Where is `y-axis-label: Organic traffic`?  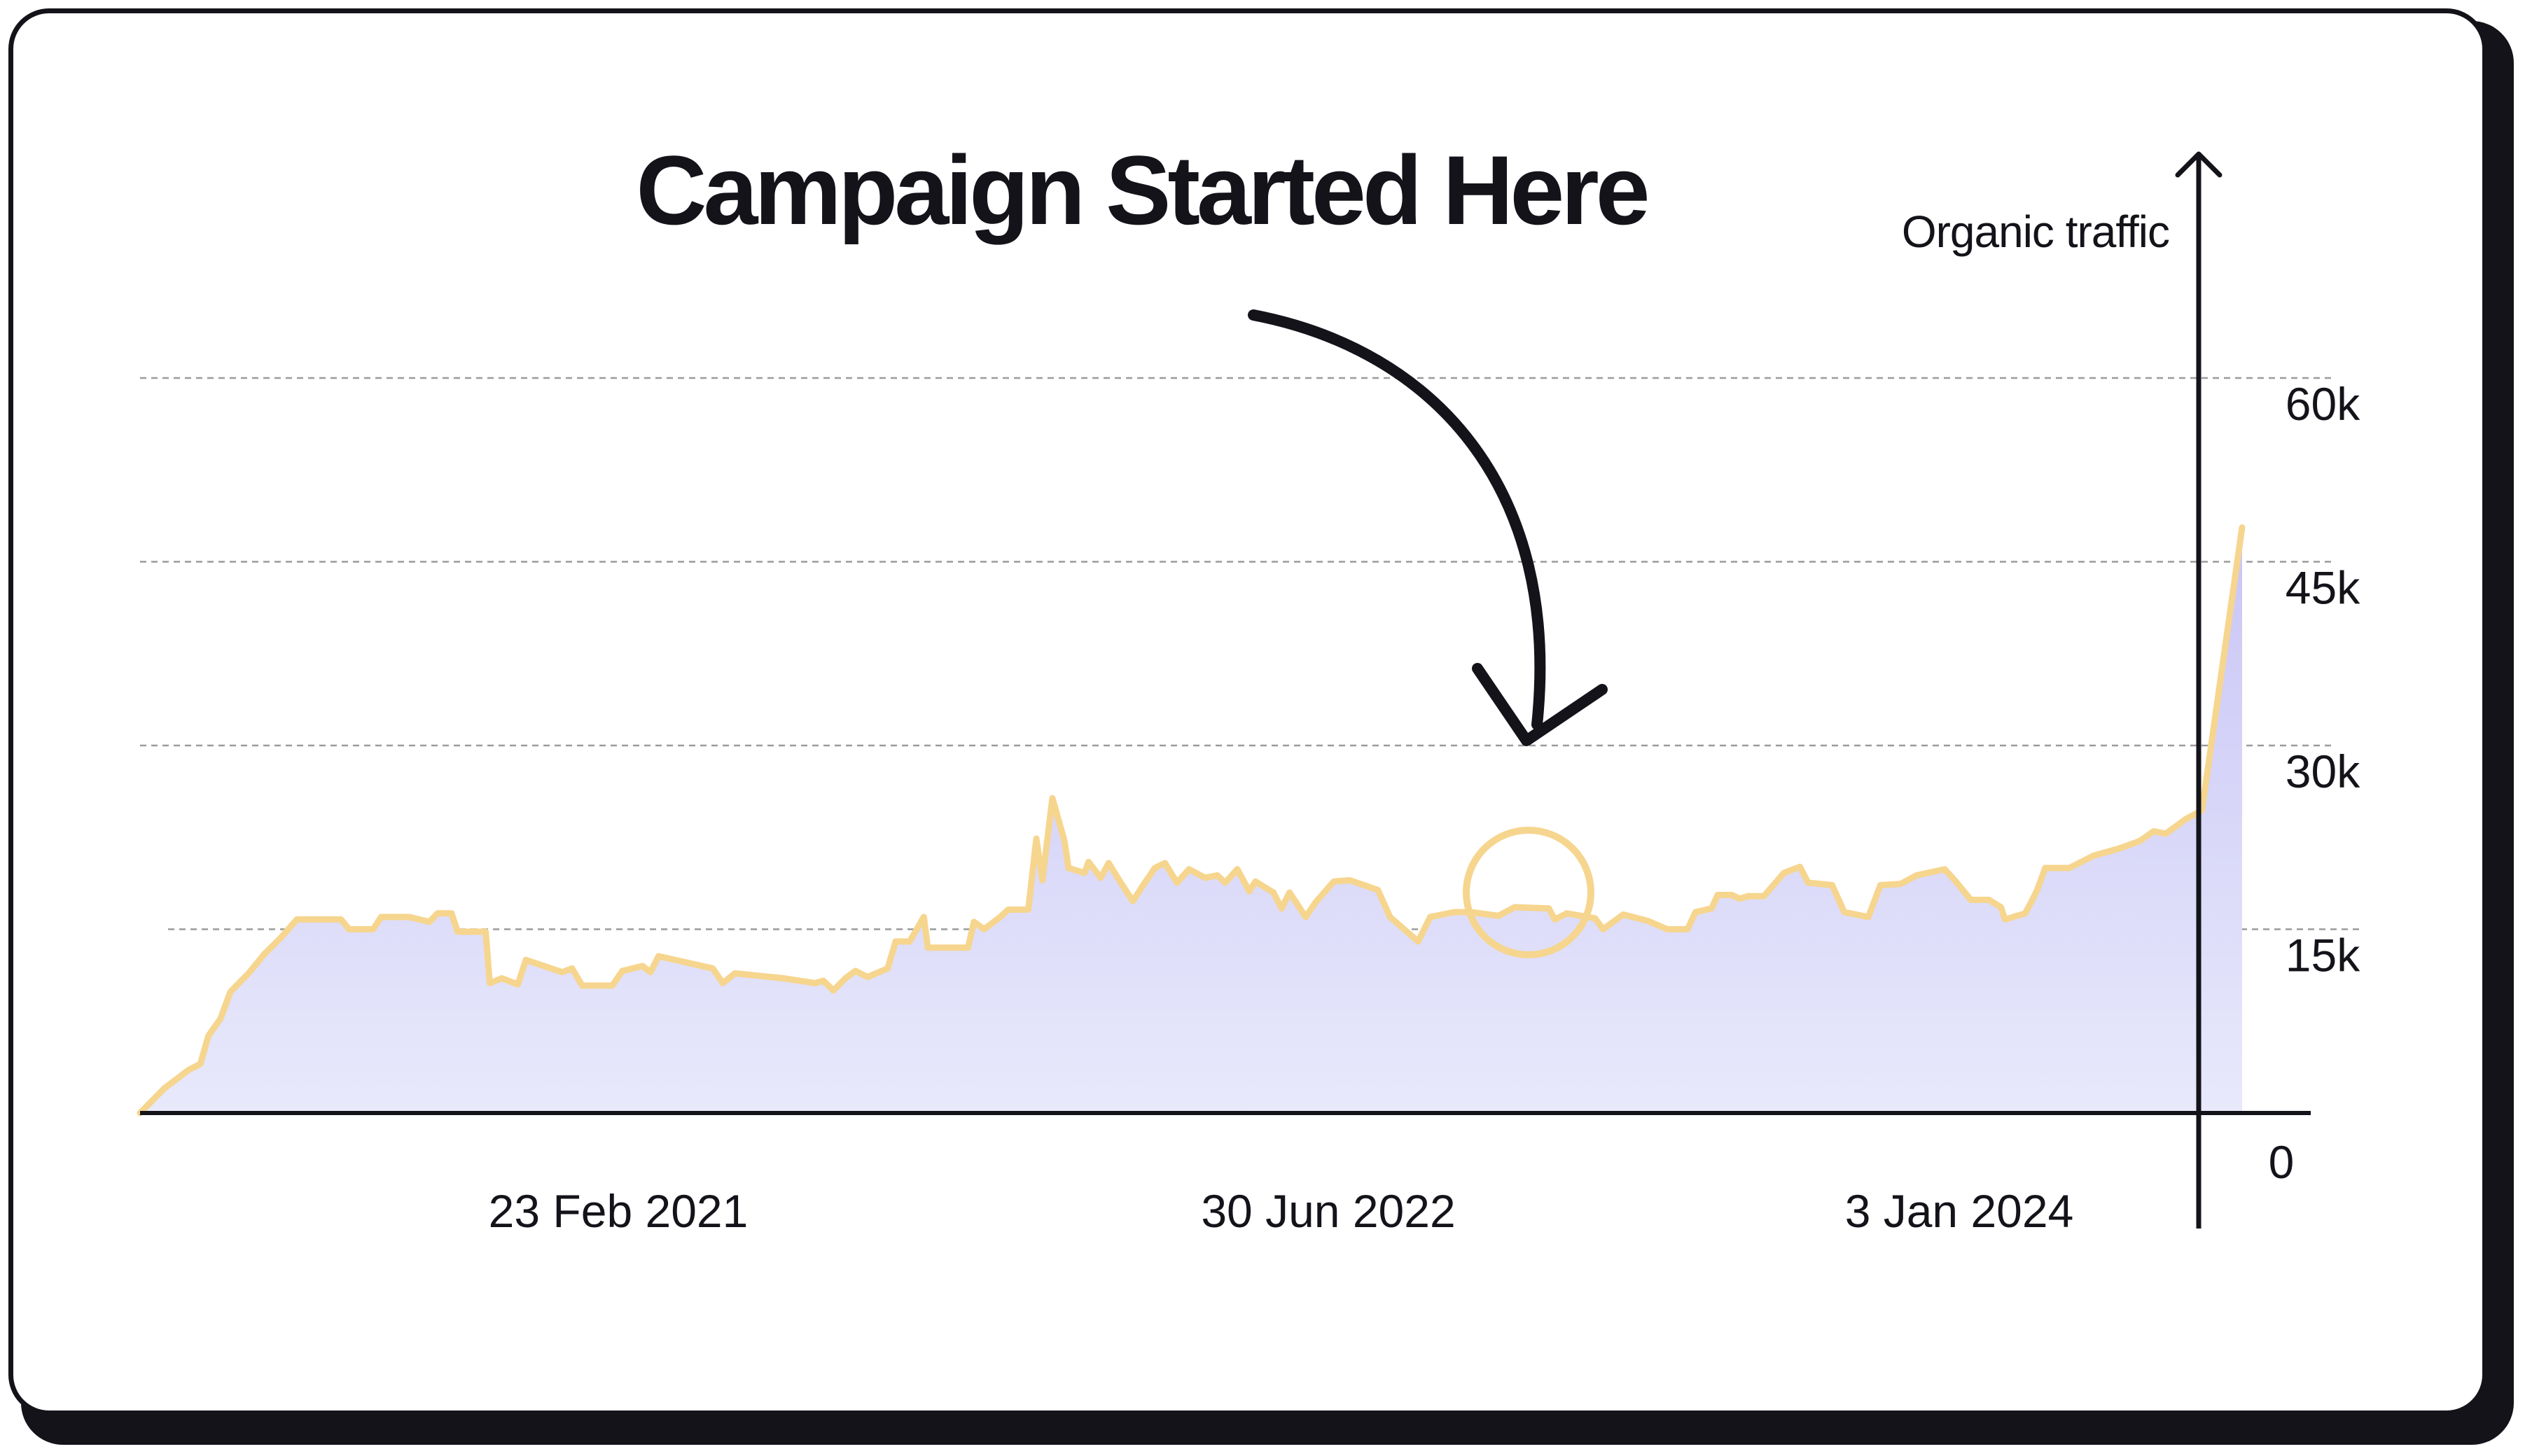 y-axis-label: Organic traffic is located at coordinates (2035, 231).